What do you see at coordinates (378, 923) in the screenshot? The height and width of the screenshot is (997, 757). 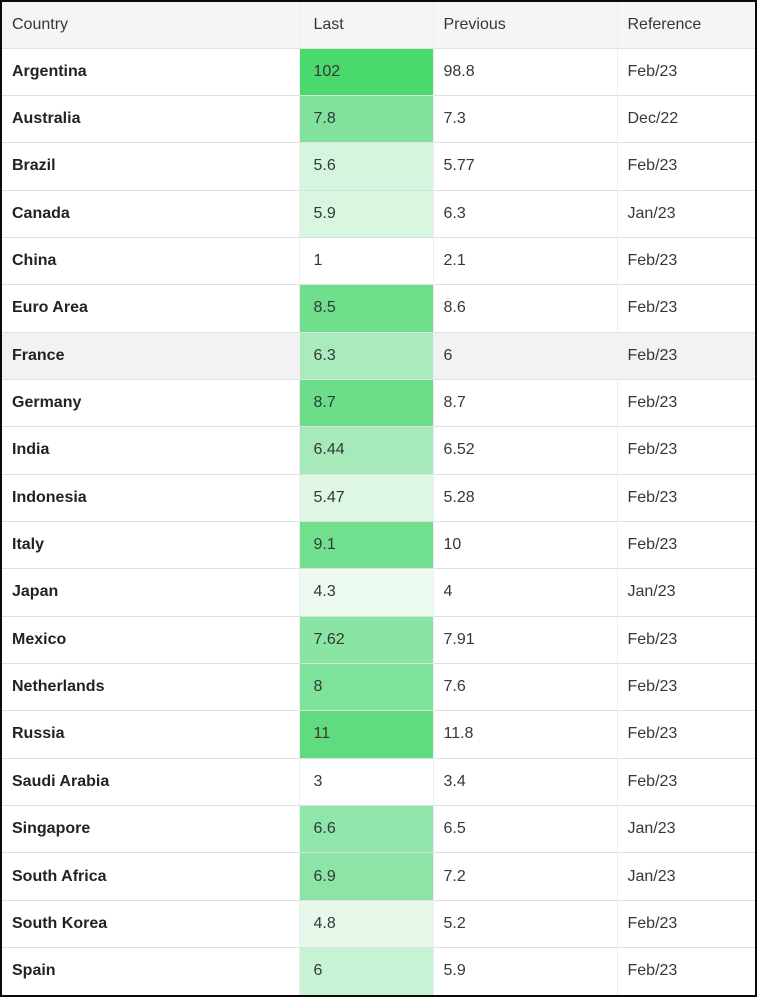 I see `table-row: South Korea 4.8 5.2 Feb/23` at bounding box center [378, 923].